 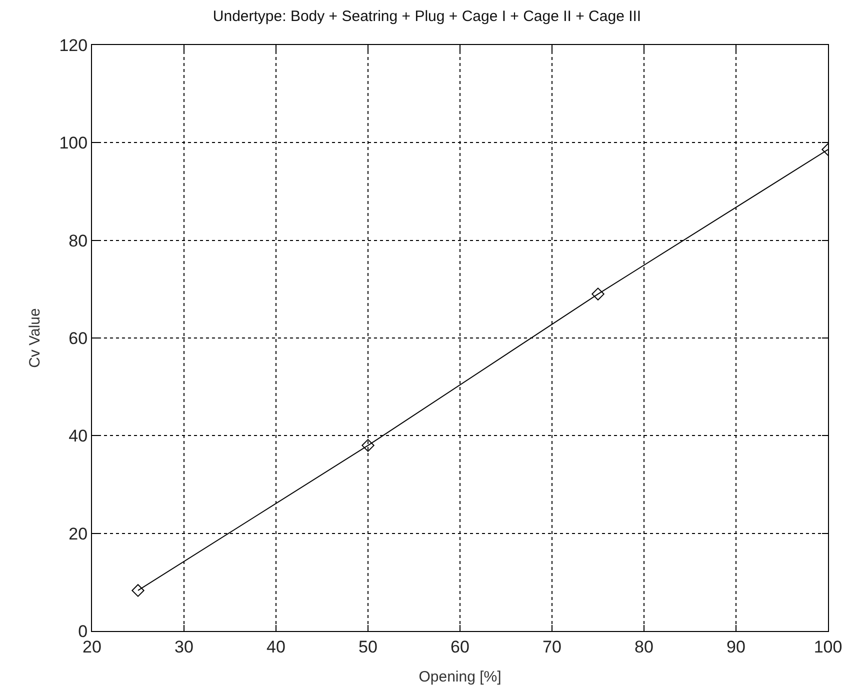 What do you see at coordinates (184, 646) in the screenshot?
I see `x-tick-label: 30` at bounding box center [184, 646].